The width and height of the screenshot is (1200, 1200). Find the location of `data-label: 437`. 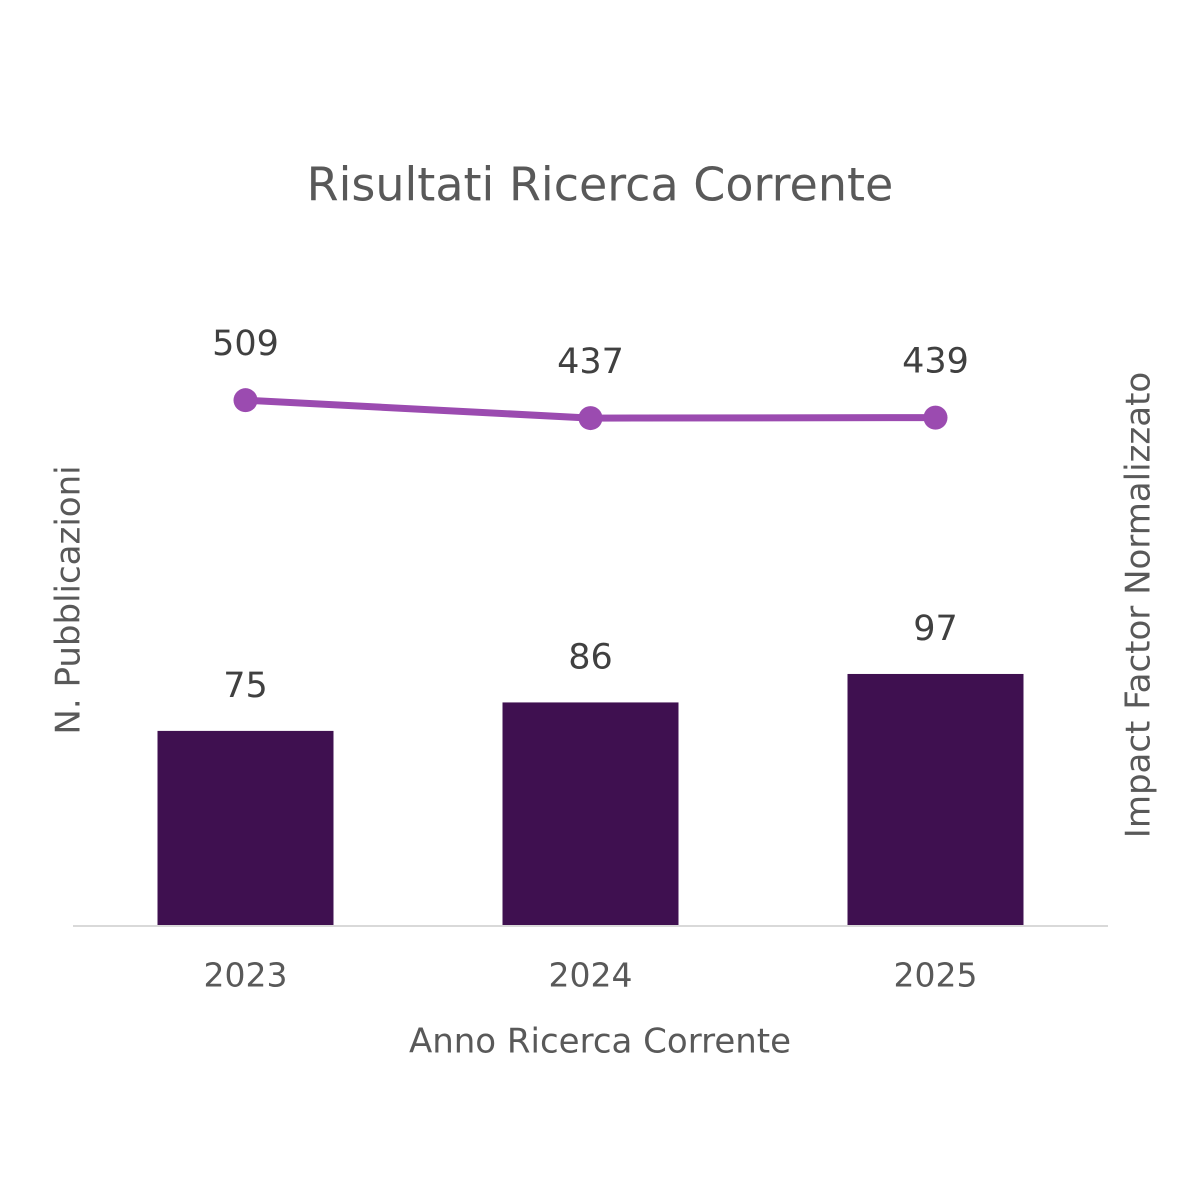

data-label: 437 is located at coordinates (590, 362).